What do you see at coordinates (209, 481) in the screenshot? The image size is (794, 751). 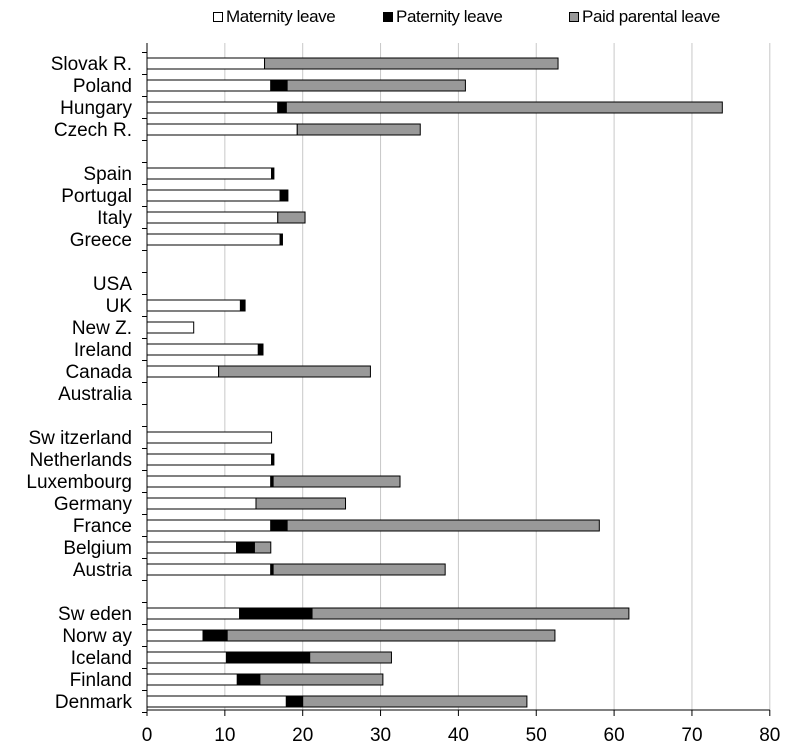 I see `bar-luxembourg-maternity-leave` at bounding box center [209, 481].